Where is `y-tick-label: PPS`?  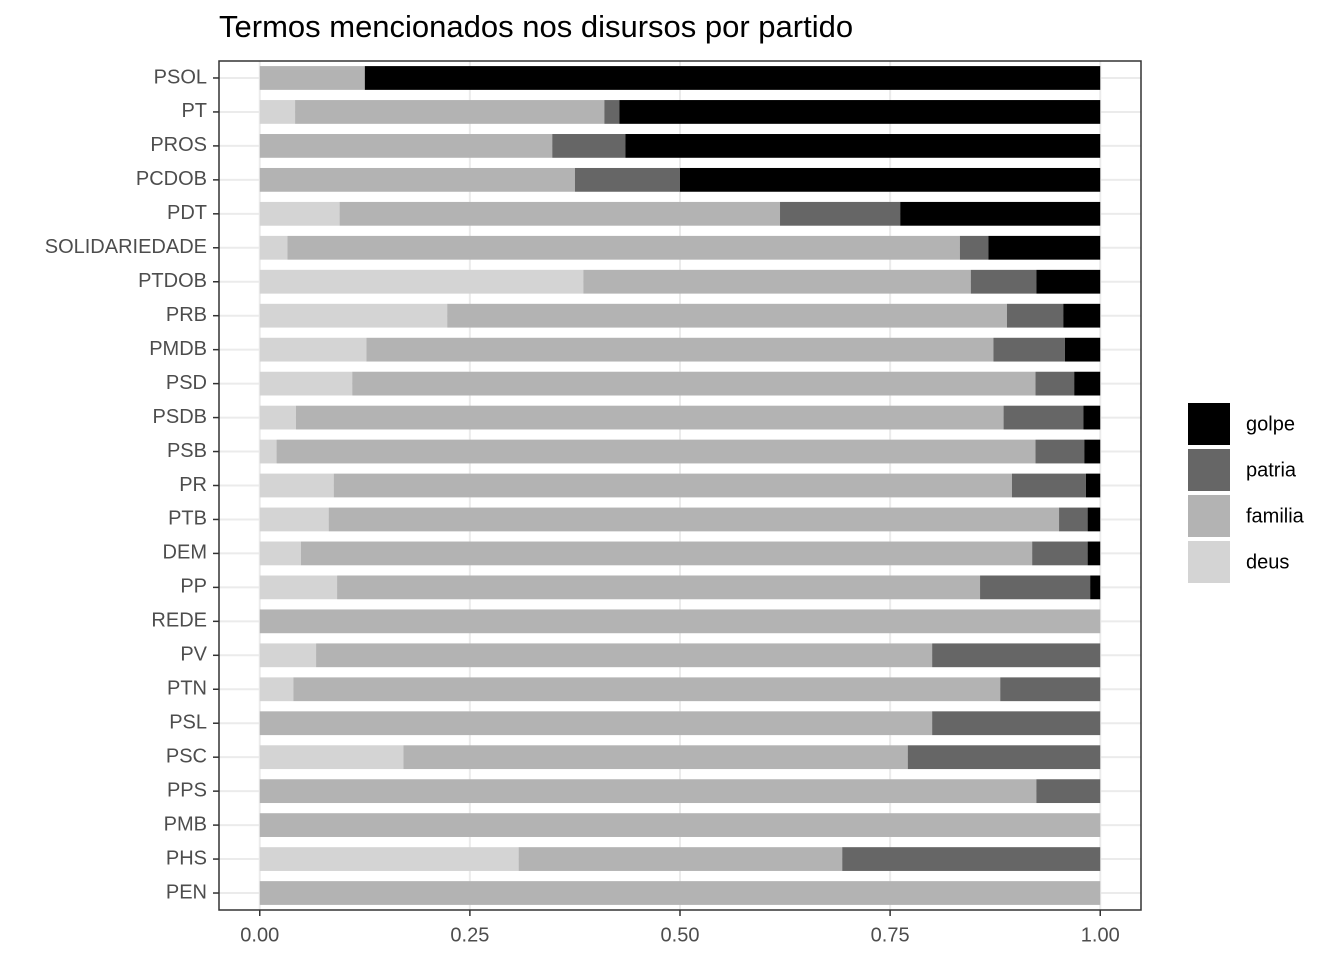
y-tick-label: PPS is located at coordinates (187, 790).